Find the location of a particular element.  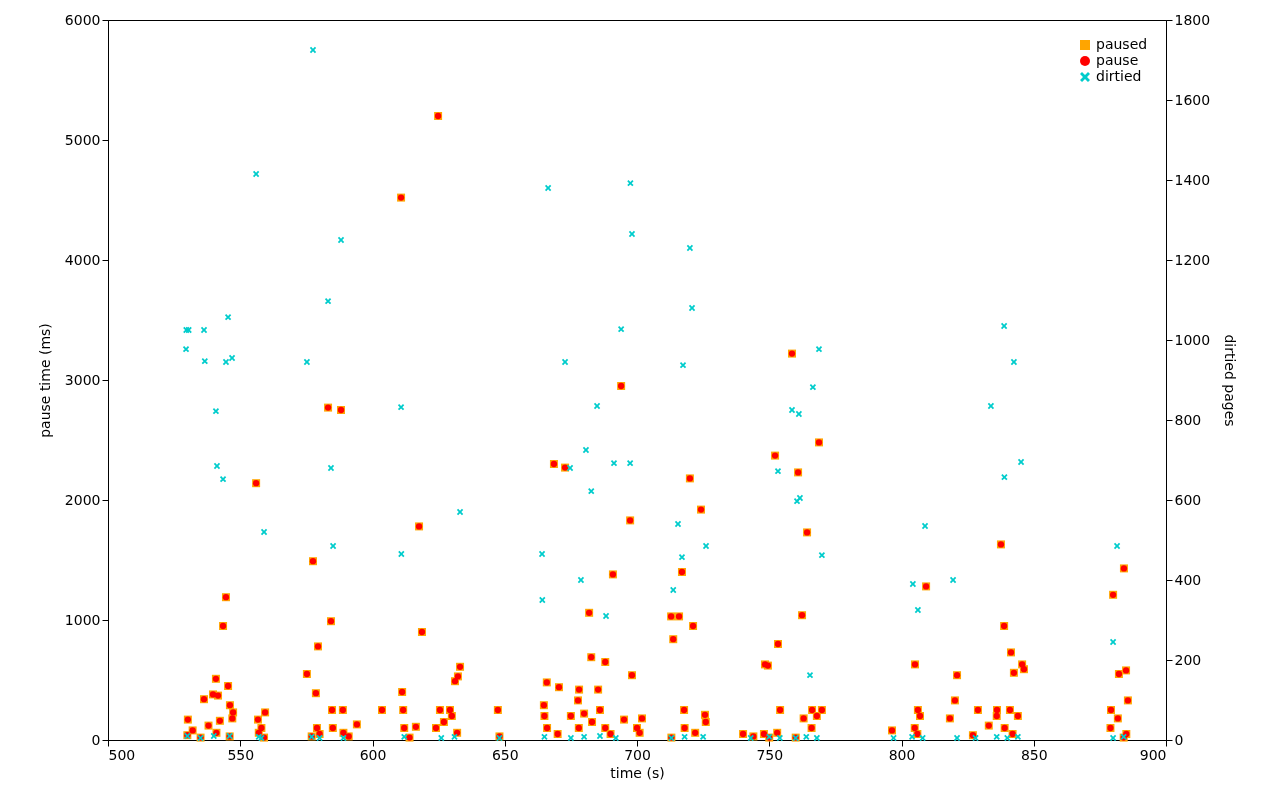

x-tick-label: 700 is located at coordinates (637, 754).